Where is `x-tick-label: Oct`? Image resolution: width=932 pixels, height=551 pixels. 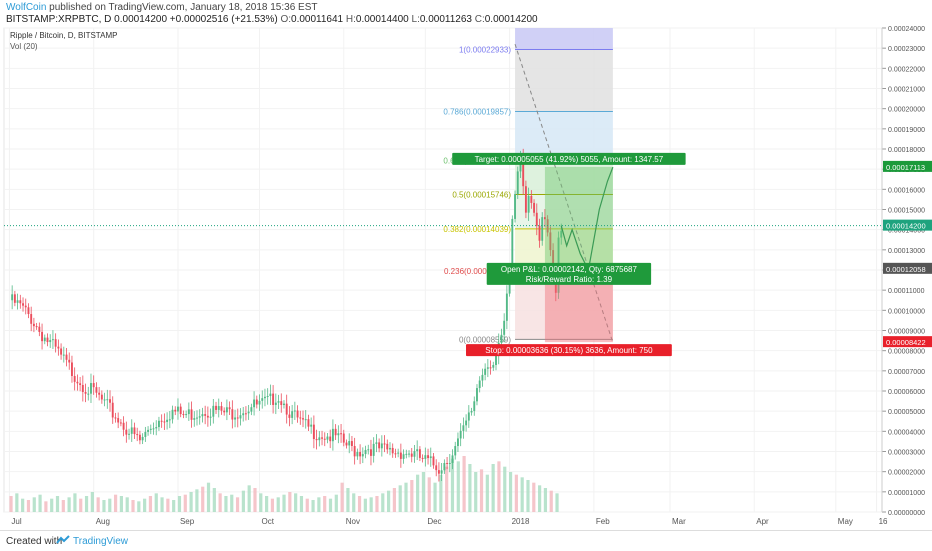 x-tick-label: Oct is located at coordinates (268, 521).